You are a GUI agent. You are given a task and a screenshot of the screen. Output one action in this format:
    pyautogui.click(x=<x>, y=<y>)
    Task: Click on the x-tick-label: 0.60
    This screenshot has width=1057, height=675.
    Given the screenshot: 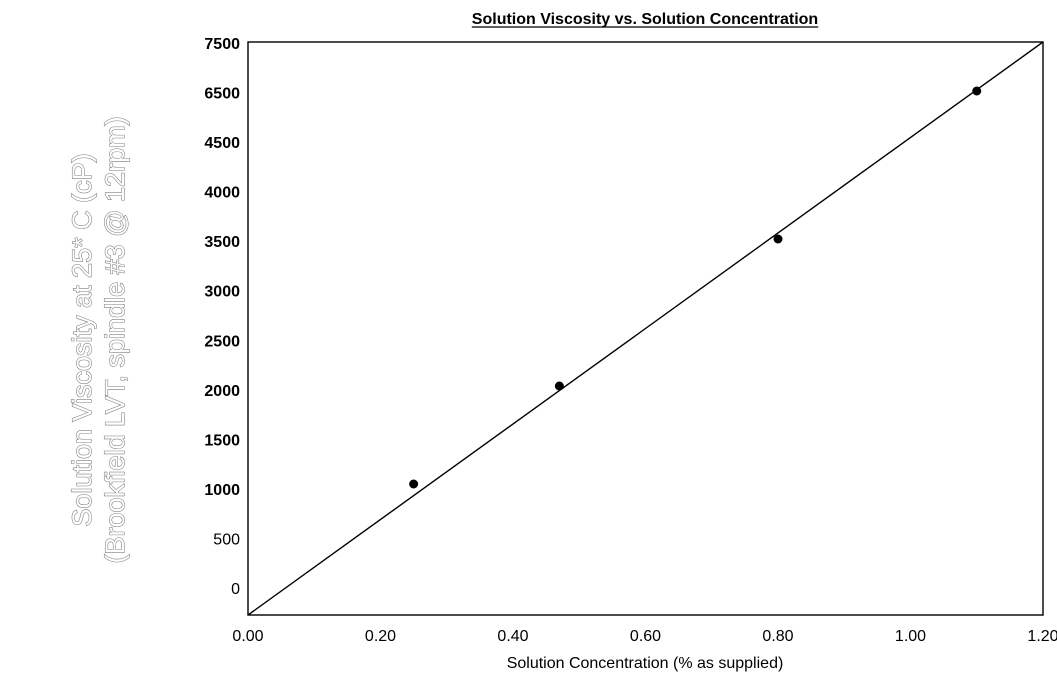 What is the action you would take?
    pyautogui.click(x=645, y=636)
    